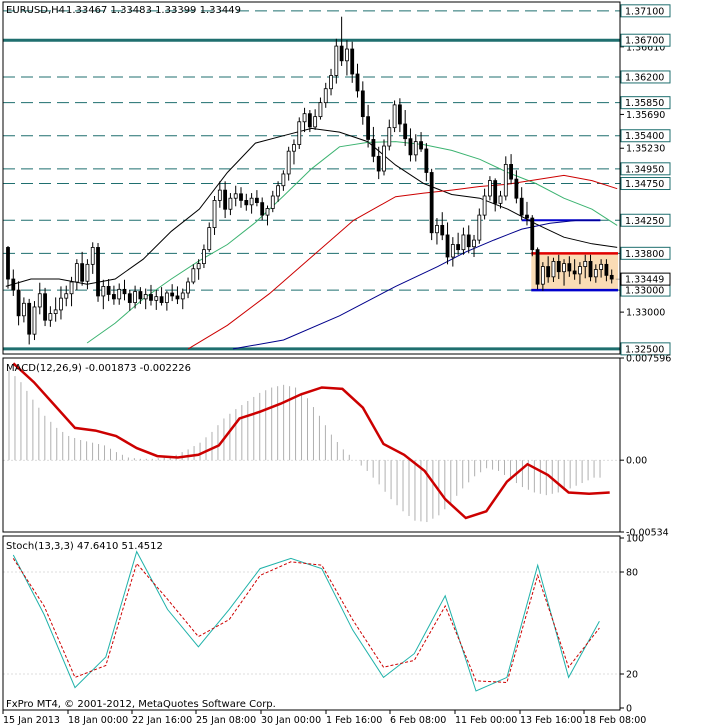  I want to click on level-label-text: 1.36700, so click(644, 41).